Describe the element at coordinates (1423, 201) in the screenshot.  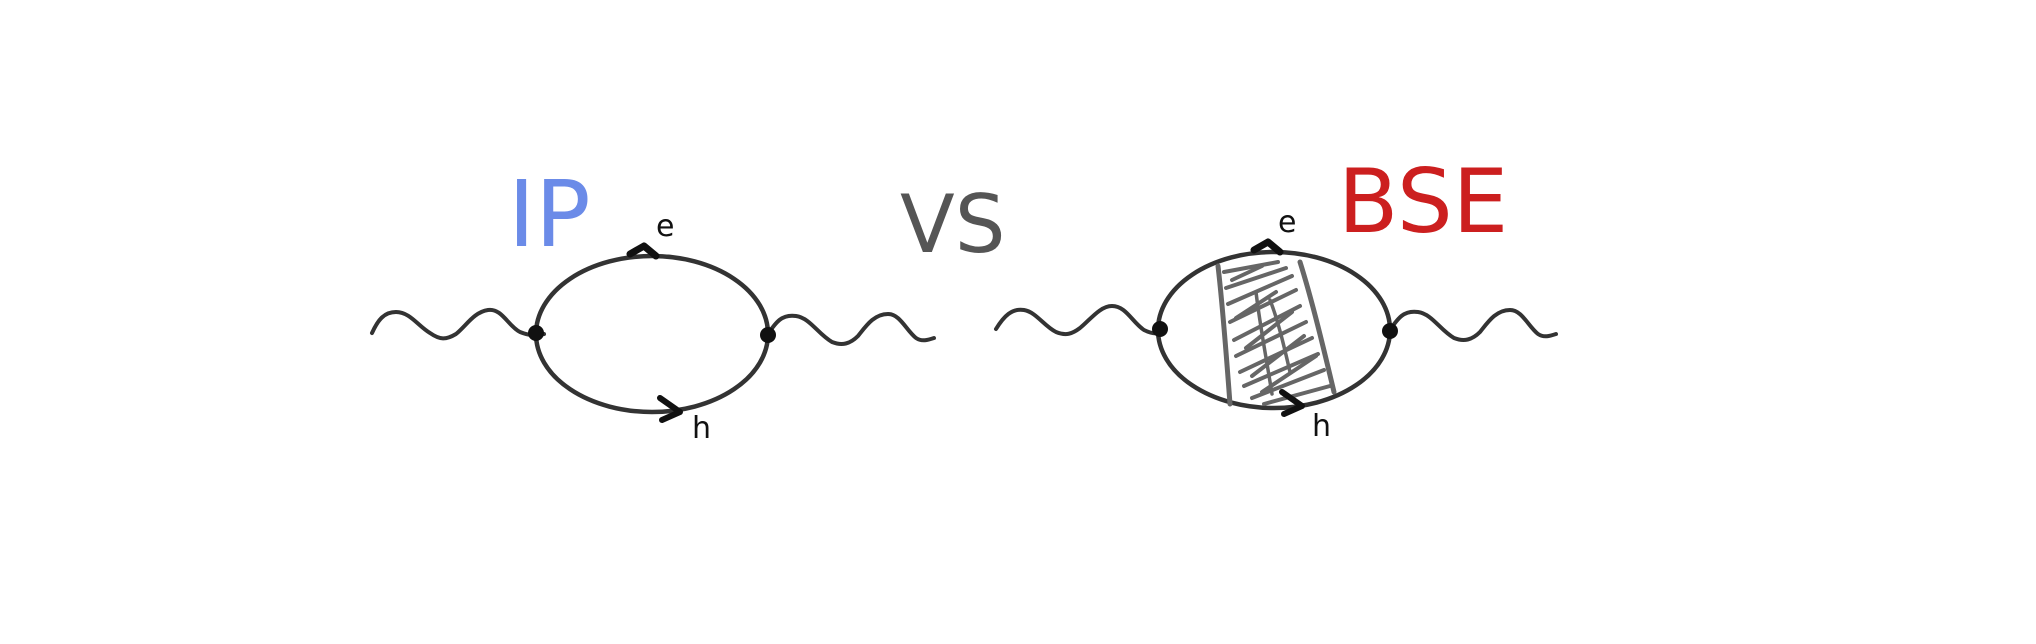
I see `bse-title: BSE` at that location.